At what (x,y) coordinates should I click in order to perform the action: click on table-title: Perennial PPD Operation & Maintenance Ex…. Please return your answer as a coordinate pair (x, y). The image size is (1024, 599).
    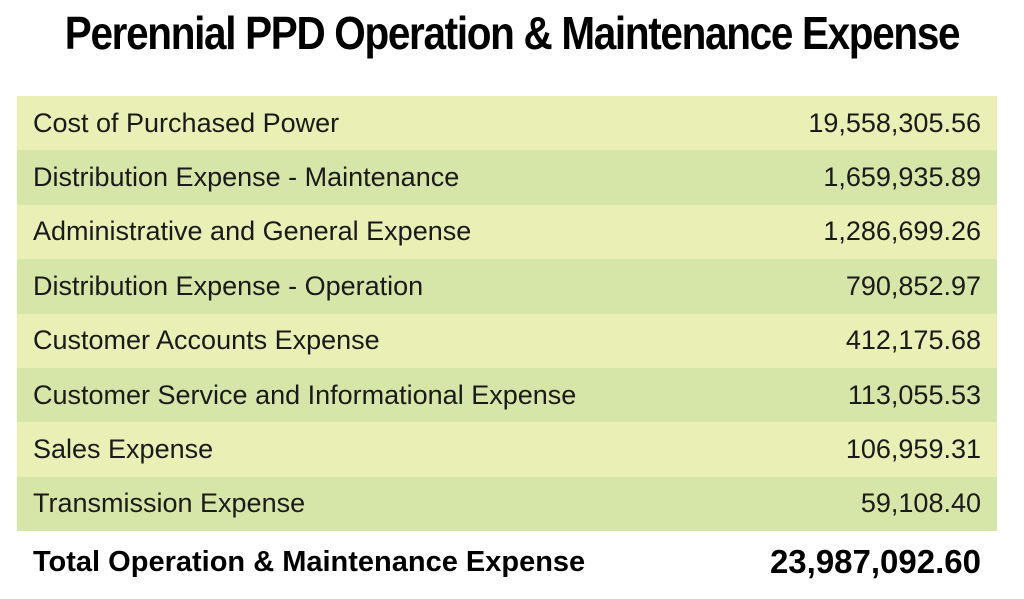
    Looking at the image, I should click on (512, 33).